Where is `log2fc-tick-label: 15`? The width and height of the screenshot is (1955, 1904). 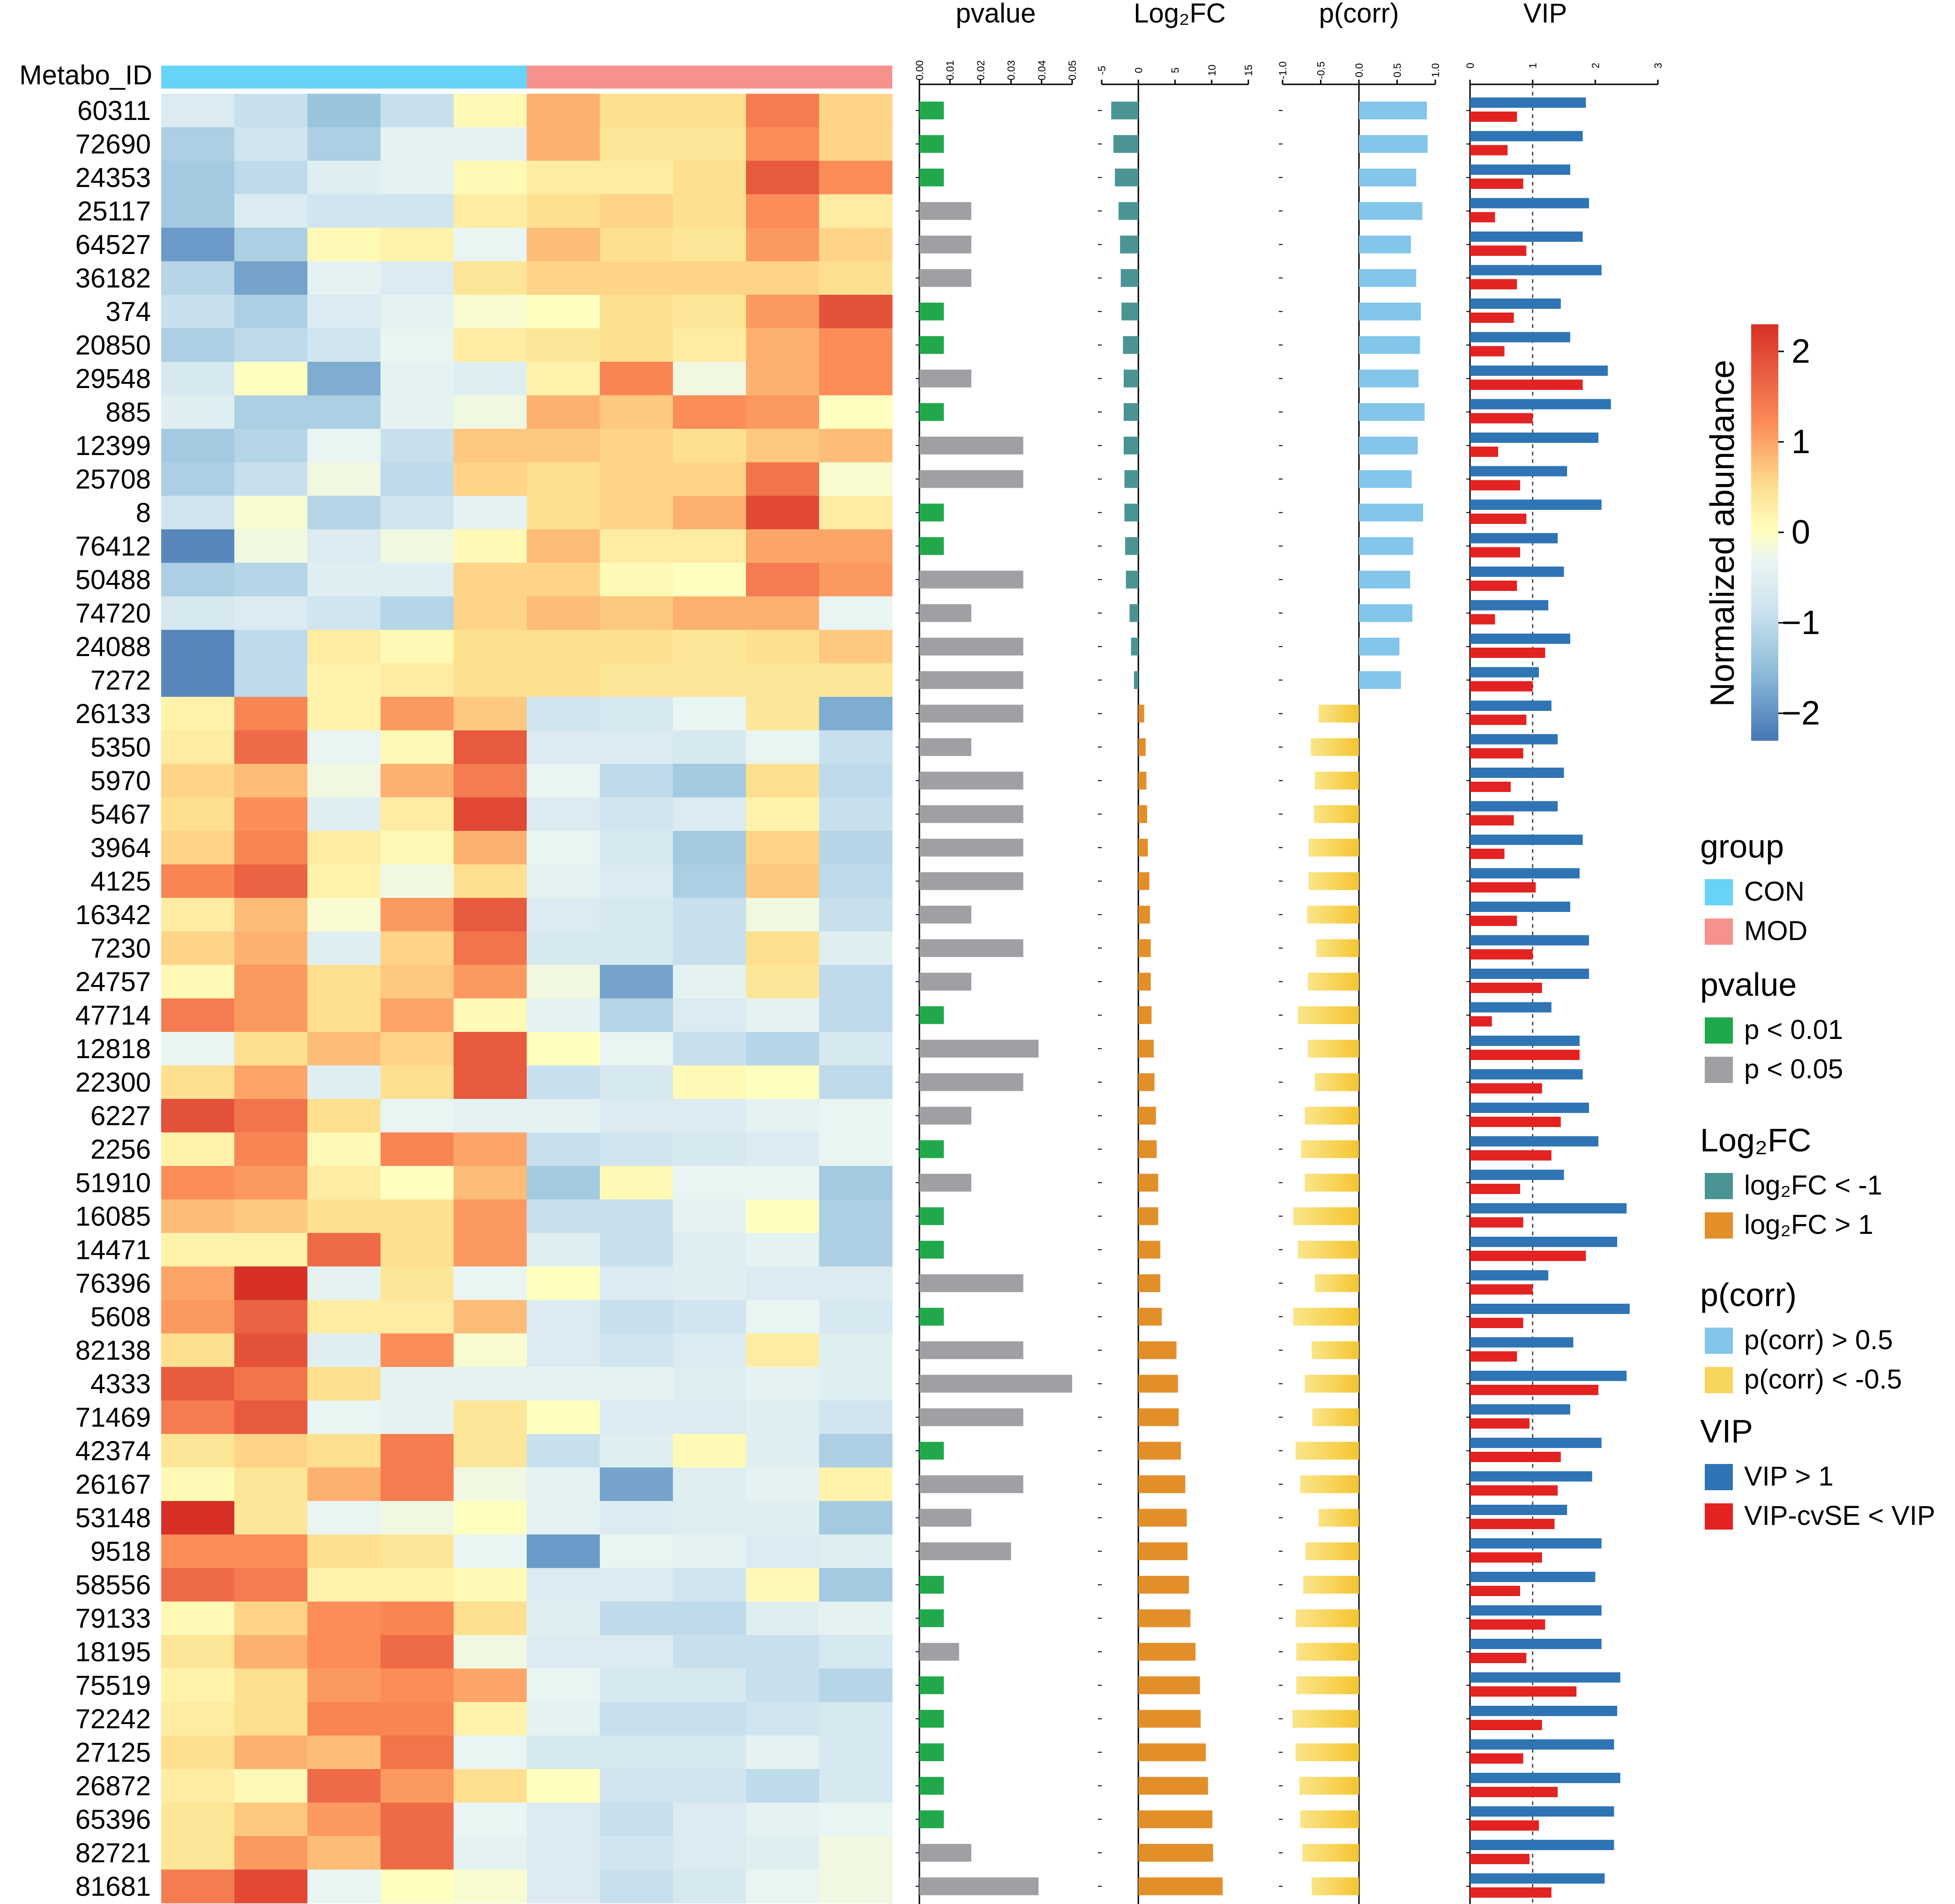
log2fc-tick-label: 15 is located at coordinates (1249, 71).